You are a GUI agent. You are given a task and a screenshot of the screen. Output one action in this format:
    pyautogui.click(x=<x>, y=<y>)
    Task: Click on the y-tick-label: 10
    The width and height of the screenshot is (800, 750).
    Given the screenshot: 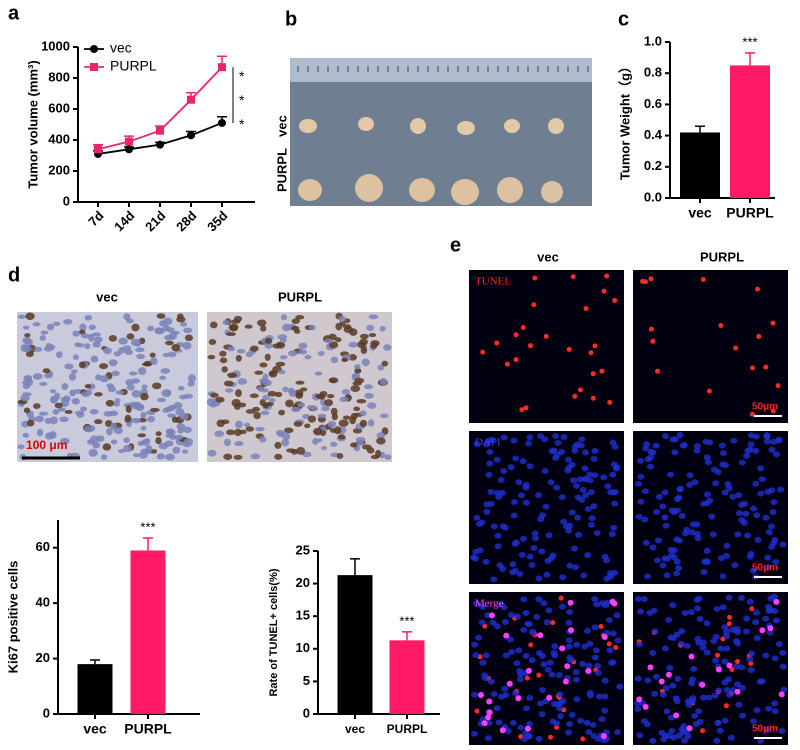 What is the action you would take?
    pyautogui.click(x=303, y=647)
    